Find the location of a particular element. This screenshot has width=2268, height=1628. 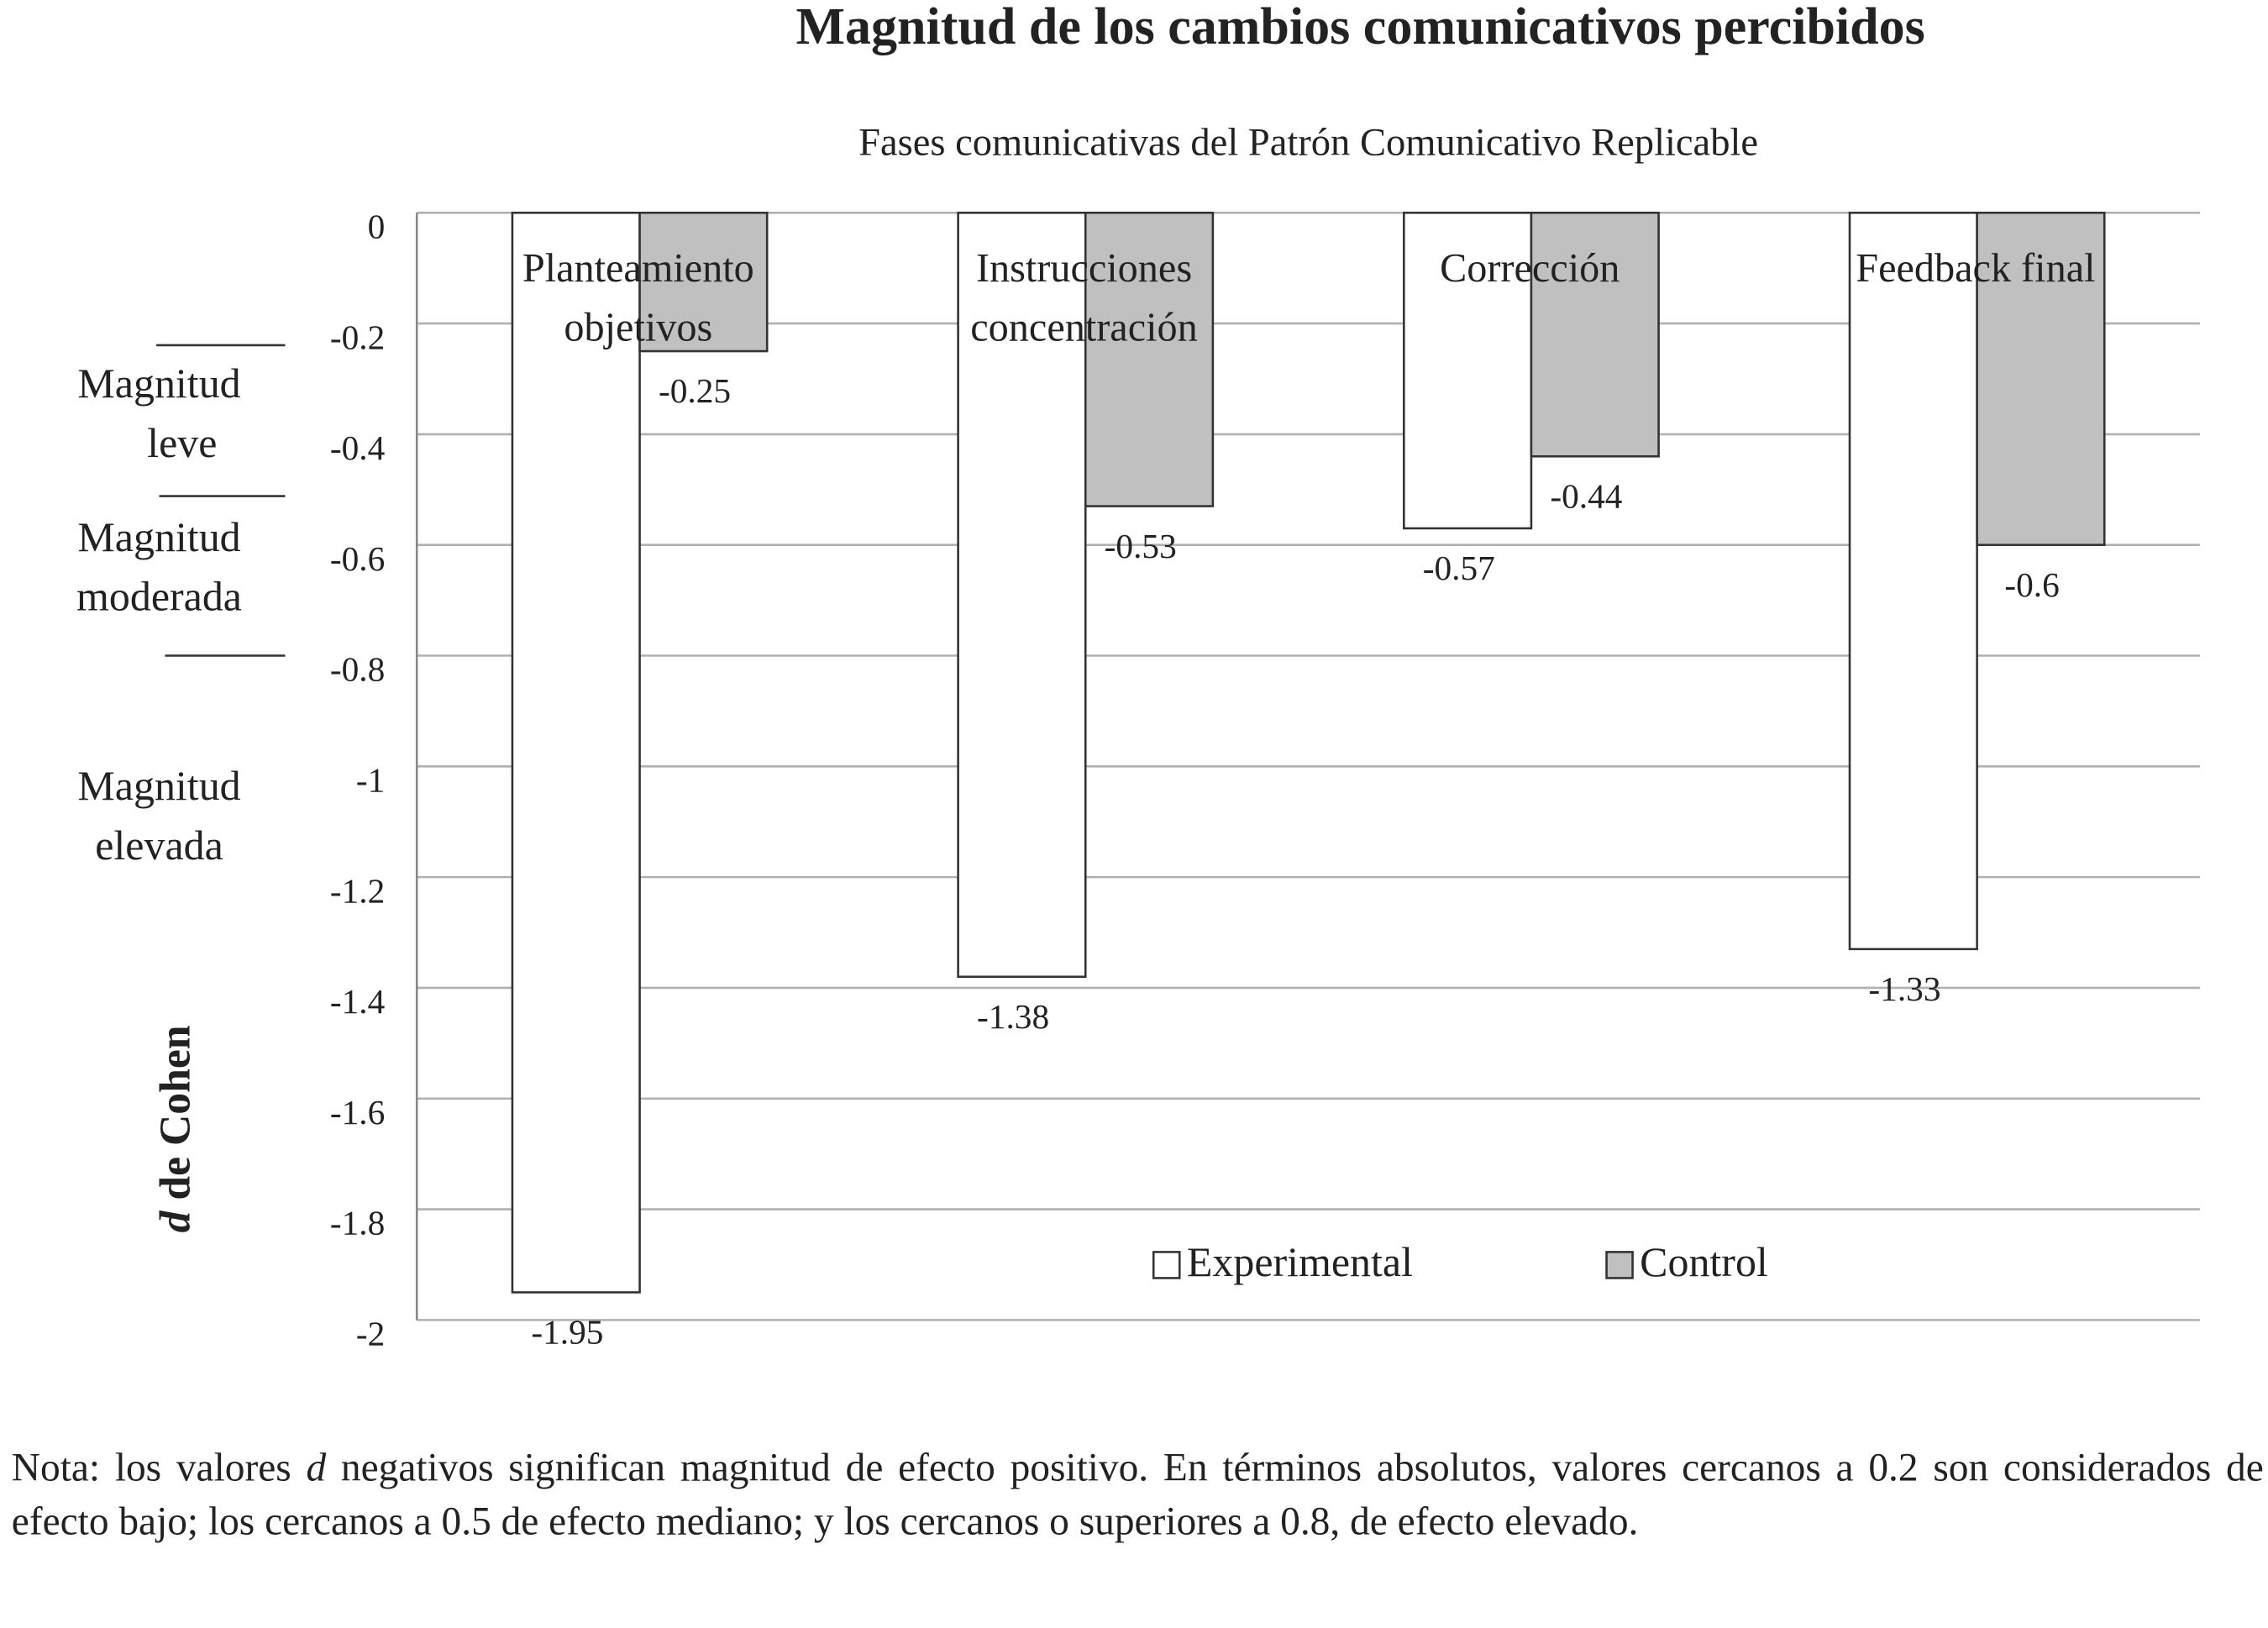

y-tick-label: 0 is located at coordinates (377, 226).